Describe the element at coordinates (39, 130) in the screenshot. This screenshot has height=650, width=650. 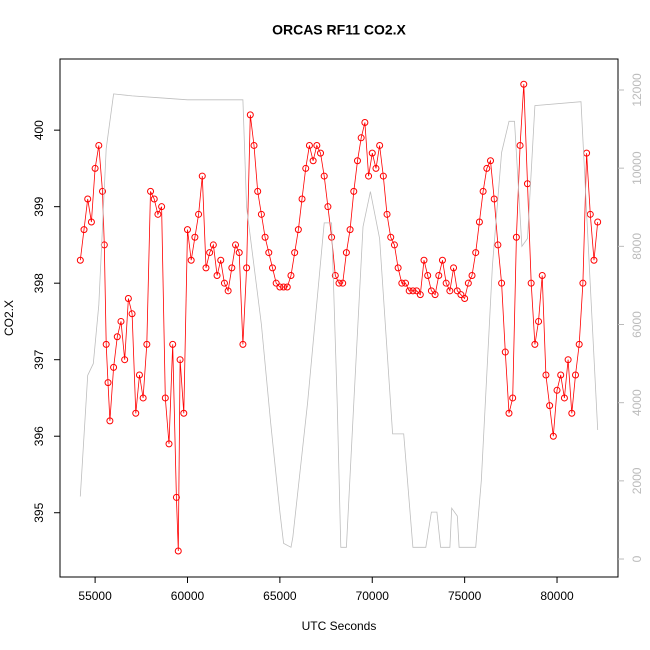
I see `y-tick-label: 400` at that location.